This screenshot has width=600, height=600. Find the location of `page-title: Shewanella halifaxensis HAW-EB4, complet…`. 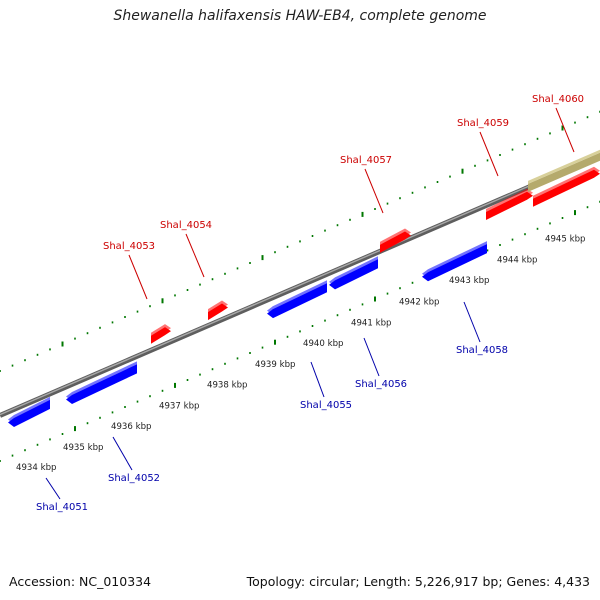

page-title: Shewanella halifaxensis HAW-EB4, complet… is located at coordinates (300, 16).